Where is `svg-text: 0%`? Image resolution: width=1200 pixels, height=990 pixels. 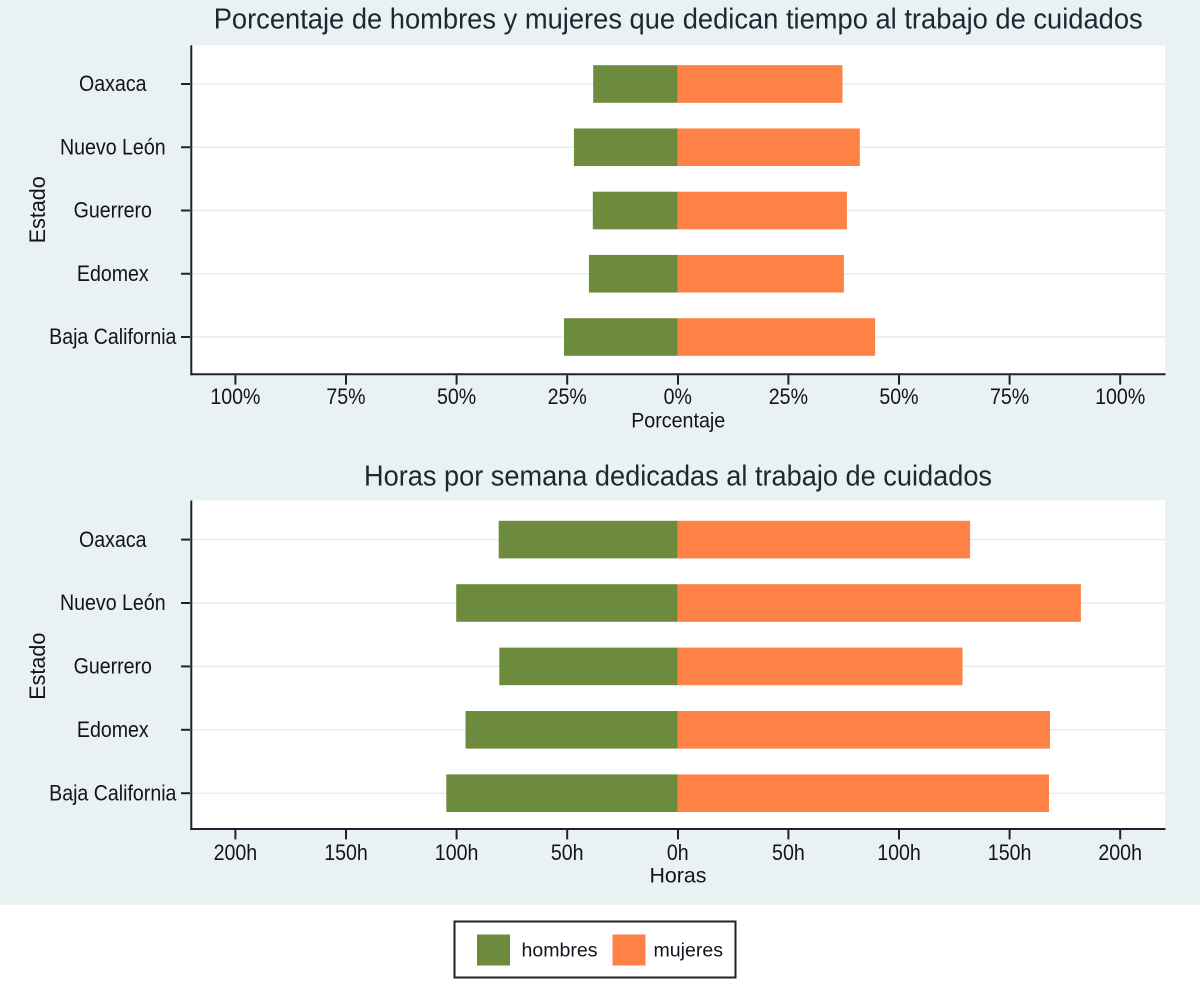 svg-text: 0% is located at coordinates (678, 396).